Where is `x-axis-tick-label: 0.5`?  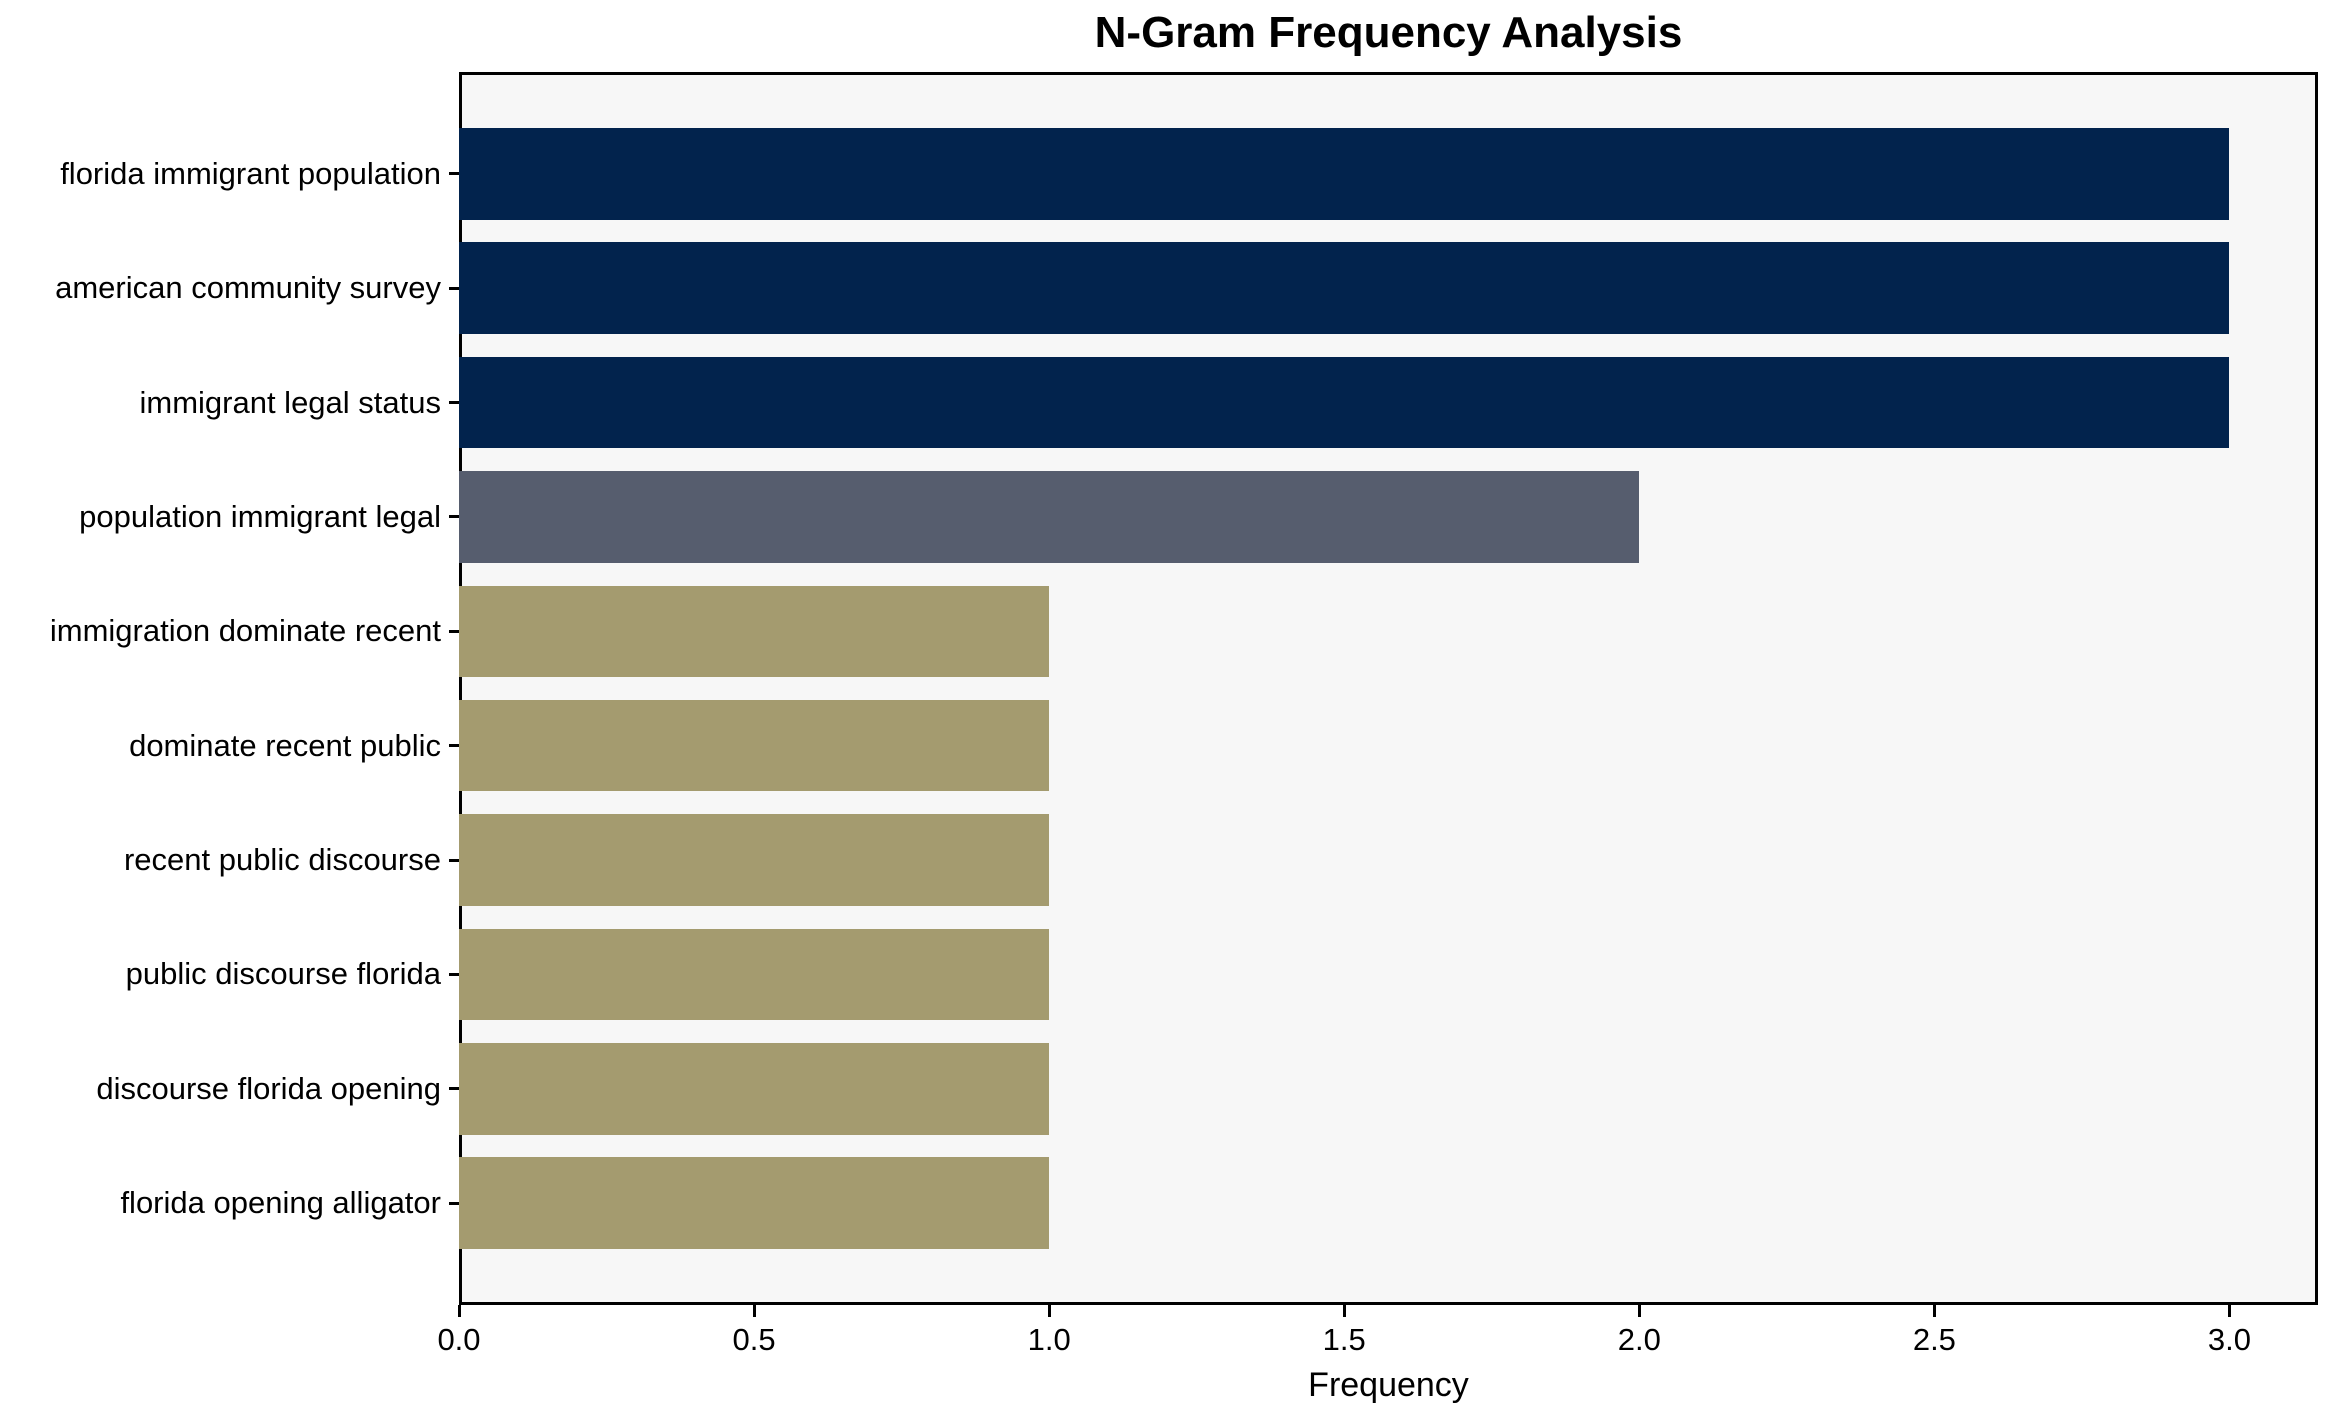
x-axis-tick-label: 0.5 is located at coordinates (754, 1339).